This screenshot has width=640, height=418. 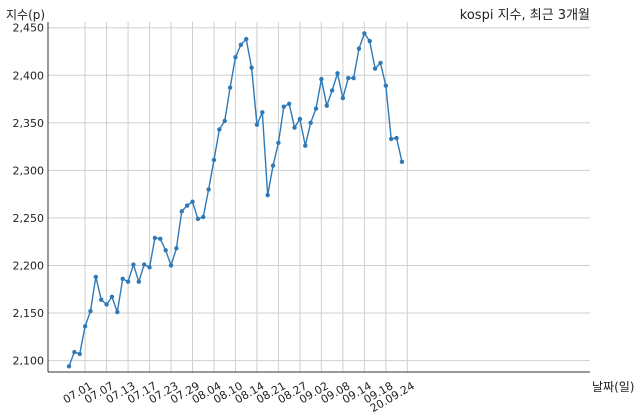 What do you see at coordinates (29, 313) in the screenshot?
I see `y-tick-label: 2,150` at bounding box center [29, 313].